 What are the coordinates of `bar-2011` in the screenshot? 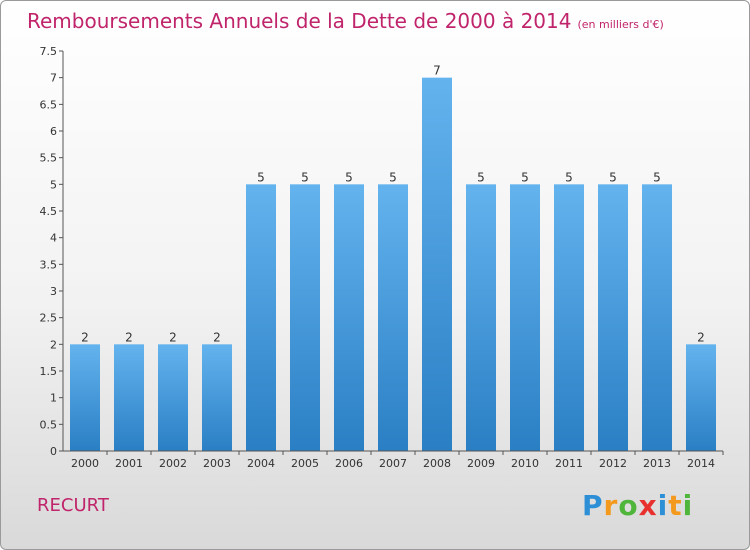 It's located at (569, 318).